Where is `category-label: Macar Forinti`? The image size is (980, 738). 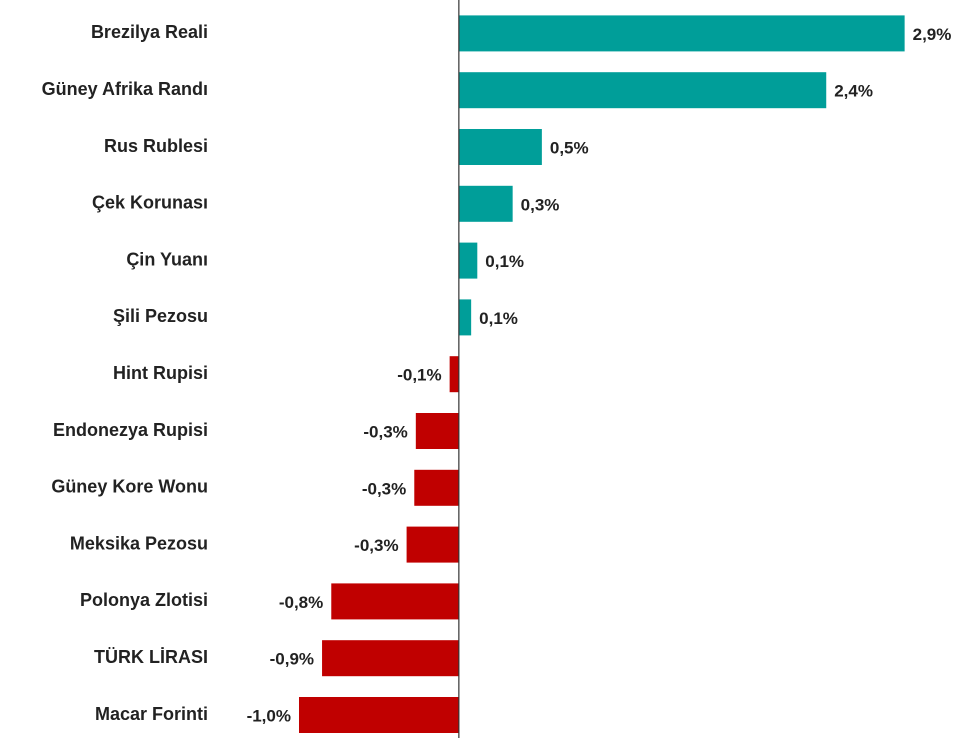 category-label: Macar Forinti is located at coordinates (151, 714).